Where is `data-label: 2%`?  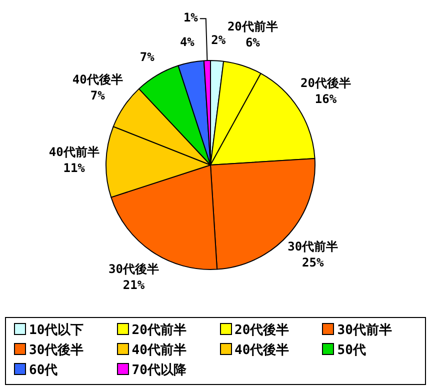 data-label: 2% is located at coordinates (218, 39).